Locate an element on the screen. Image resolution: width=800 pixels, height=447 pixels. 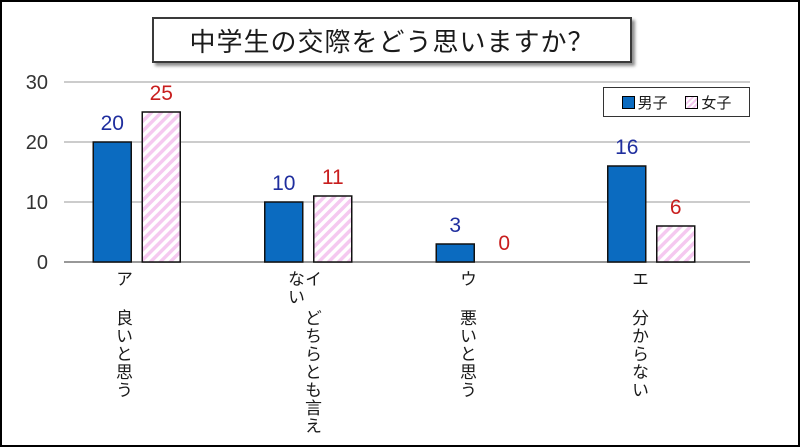
category-label-4: エ 分からない is located at coordinates (638, 334).